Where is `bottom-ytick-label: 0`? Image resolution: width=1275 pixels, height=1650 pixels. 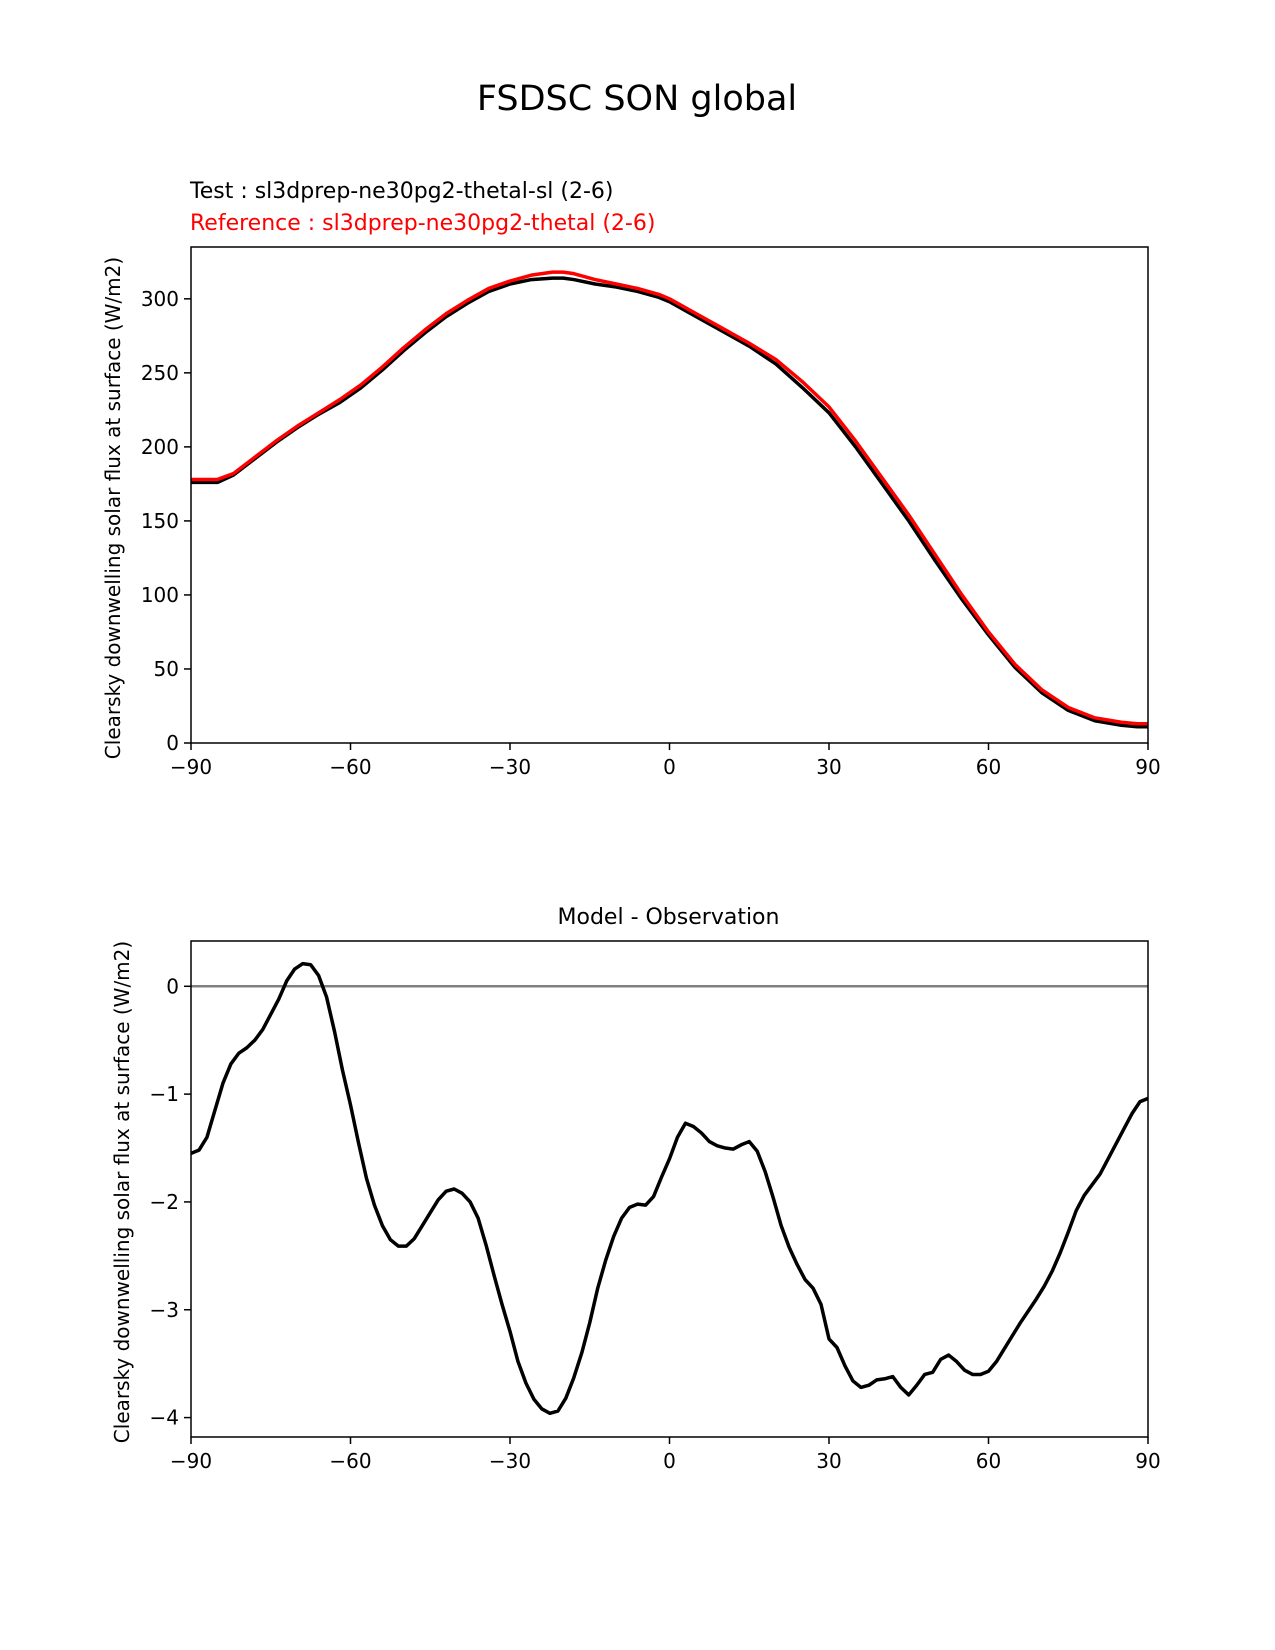 bottom-ytick-label: 0 is located at coordinates (172, 986).